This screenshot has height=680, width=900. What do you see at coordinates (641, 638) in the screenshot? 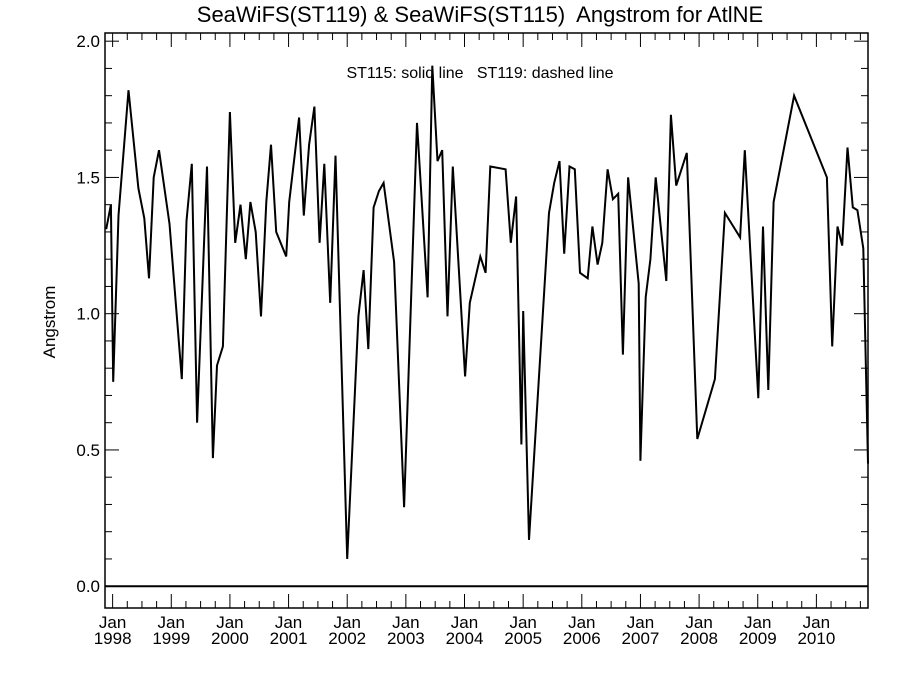
I see `x-tick-label-year: 2007` at bounding box center [641, 638].